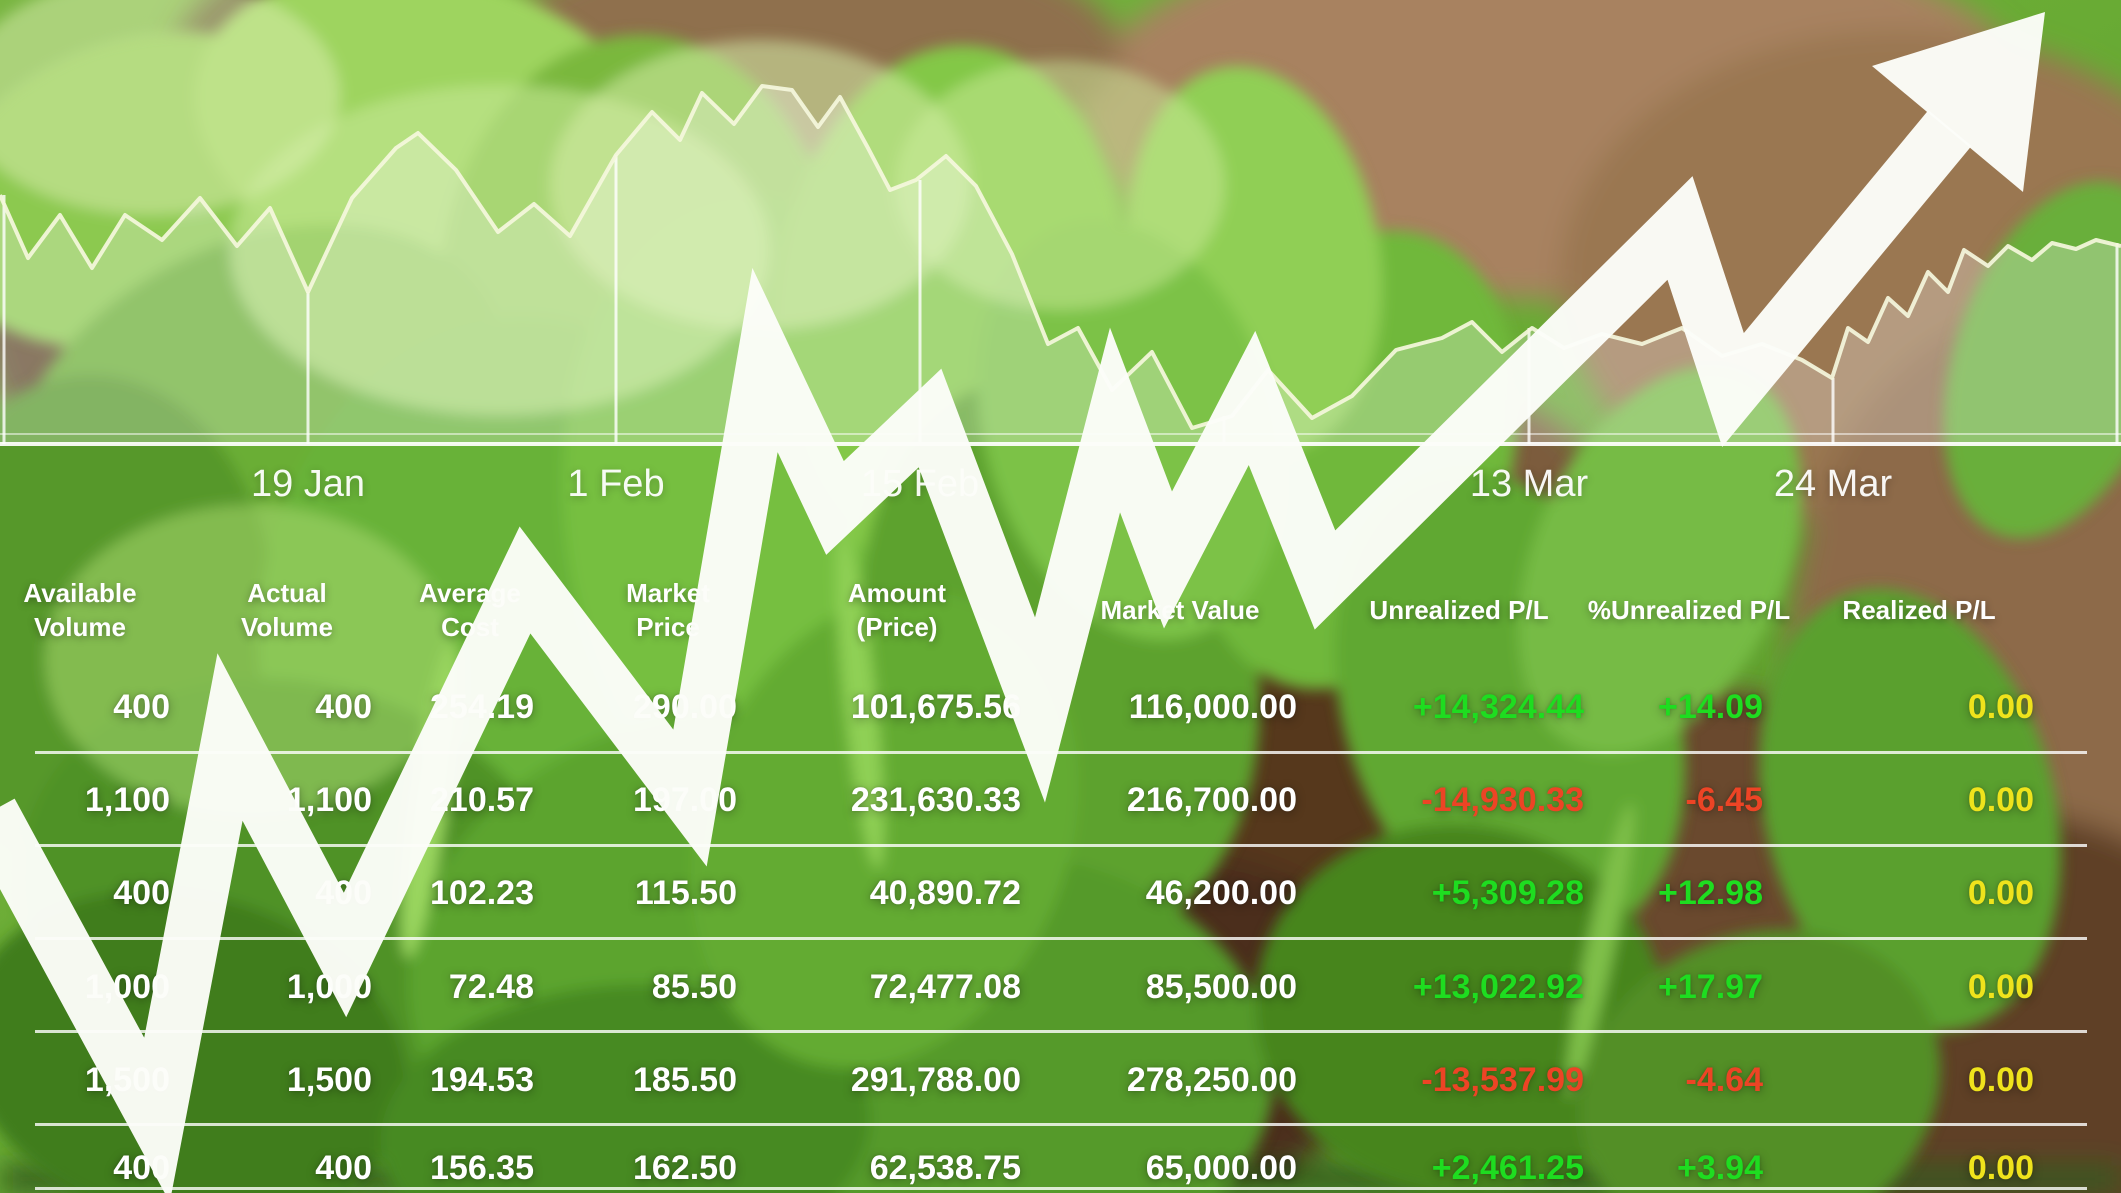  What do you see at coordinates (1221, 1168) in the screenshot?
I see `table-cell: 65,000.00` at bounding box center [1221, 1168].